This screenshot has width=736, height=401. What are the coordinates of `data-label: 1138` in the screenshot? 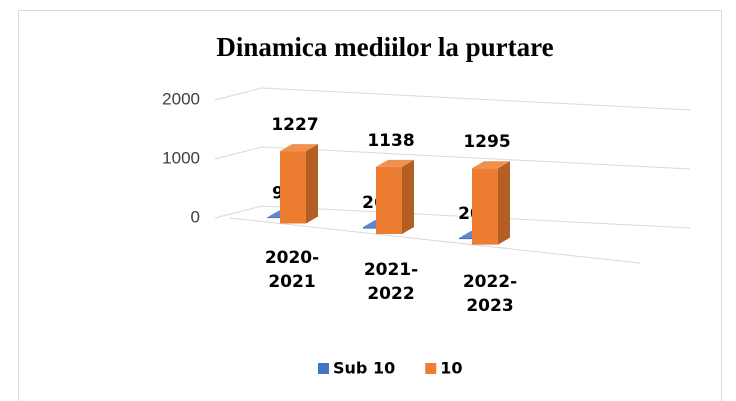 It's located at (390, 141).